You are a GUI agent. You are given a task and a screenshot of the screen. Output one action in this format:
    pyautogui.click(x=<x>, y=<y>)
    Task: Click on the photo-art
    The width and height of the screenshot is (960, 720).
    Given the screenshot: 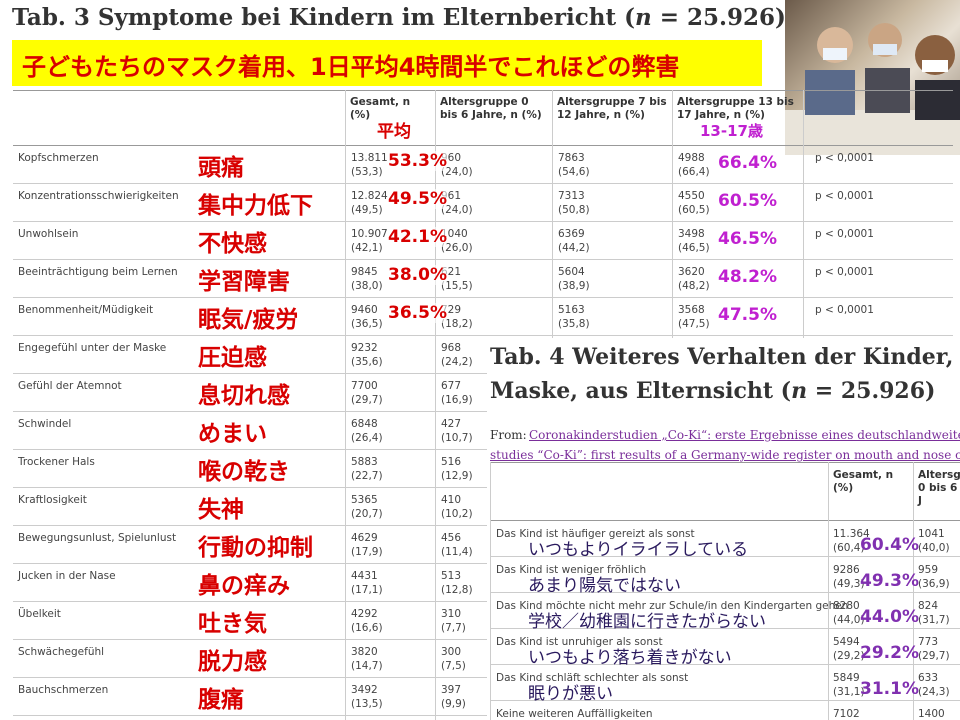 What is the action you would take?
    pyautogui.click(x=872, y=89)
    